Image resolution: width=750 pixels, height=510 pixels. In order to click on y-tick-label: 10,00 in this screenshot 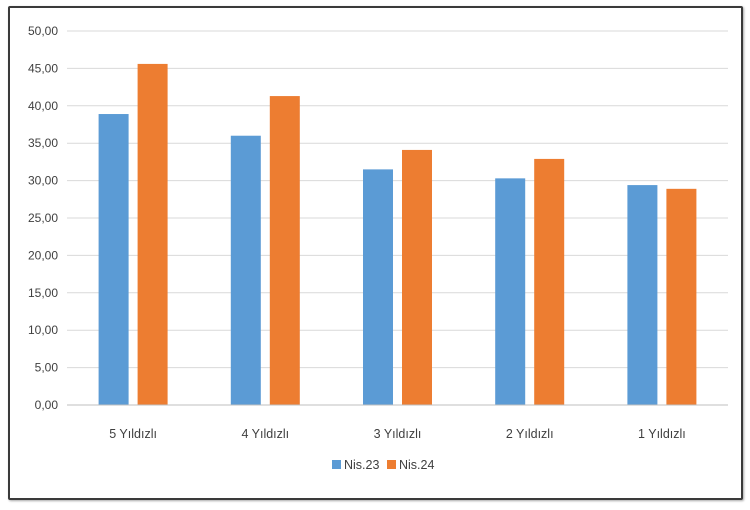, I will do `click(43, 330)`.